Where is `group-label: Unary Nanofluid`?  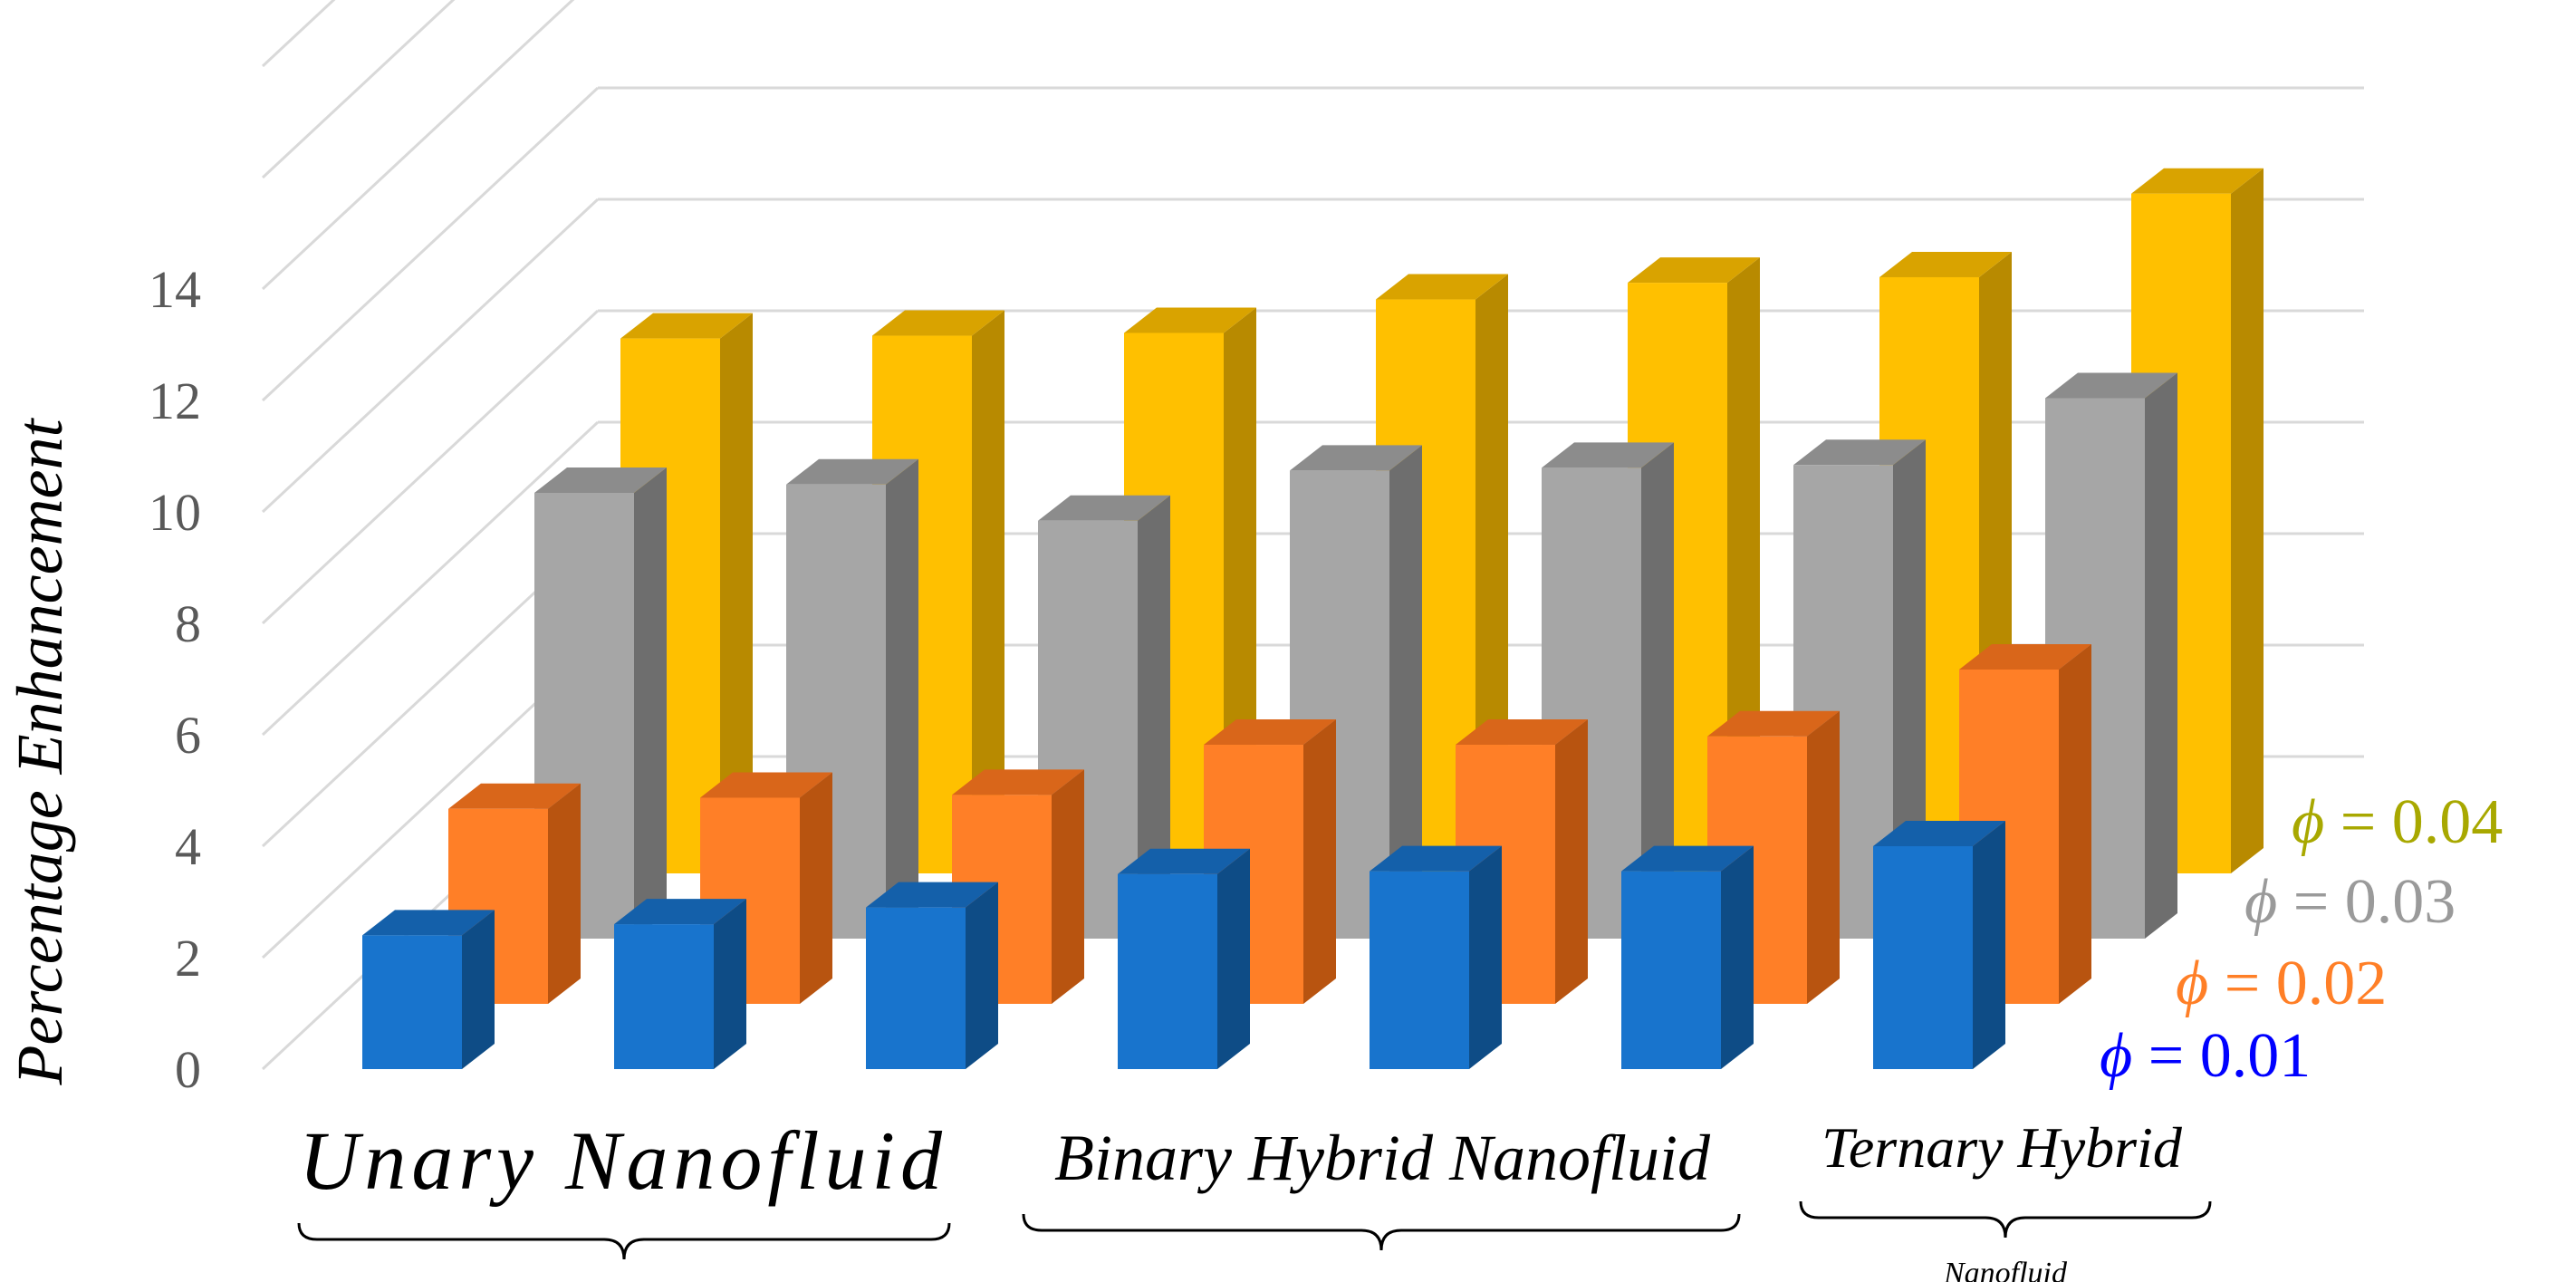
group-label: Unary Nanofluid is located at coordinates (623, 1160).